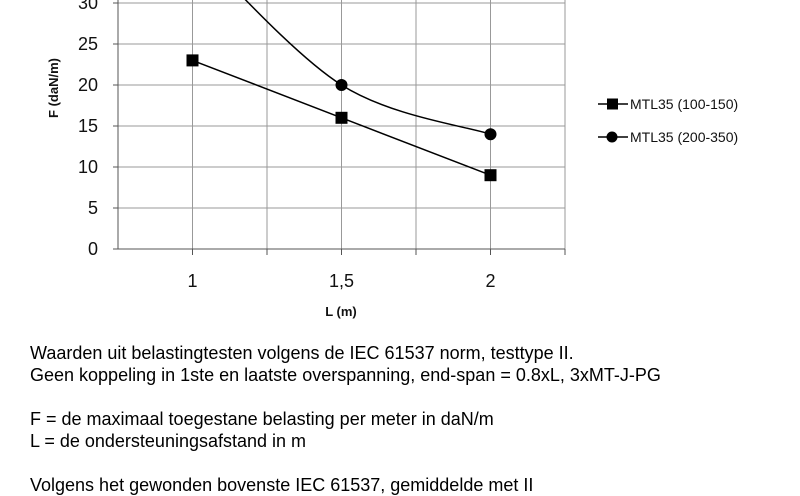 The image size is (800, 496). Describe the element at coordinates (88, 44) in the screenshot. I see `y-tick-label: 25` at that location.